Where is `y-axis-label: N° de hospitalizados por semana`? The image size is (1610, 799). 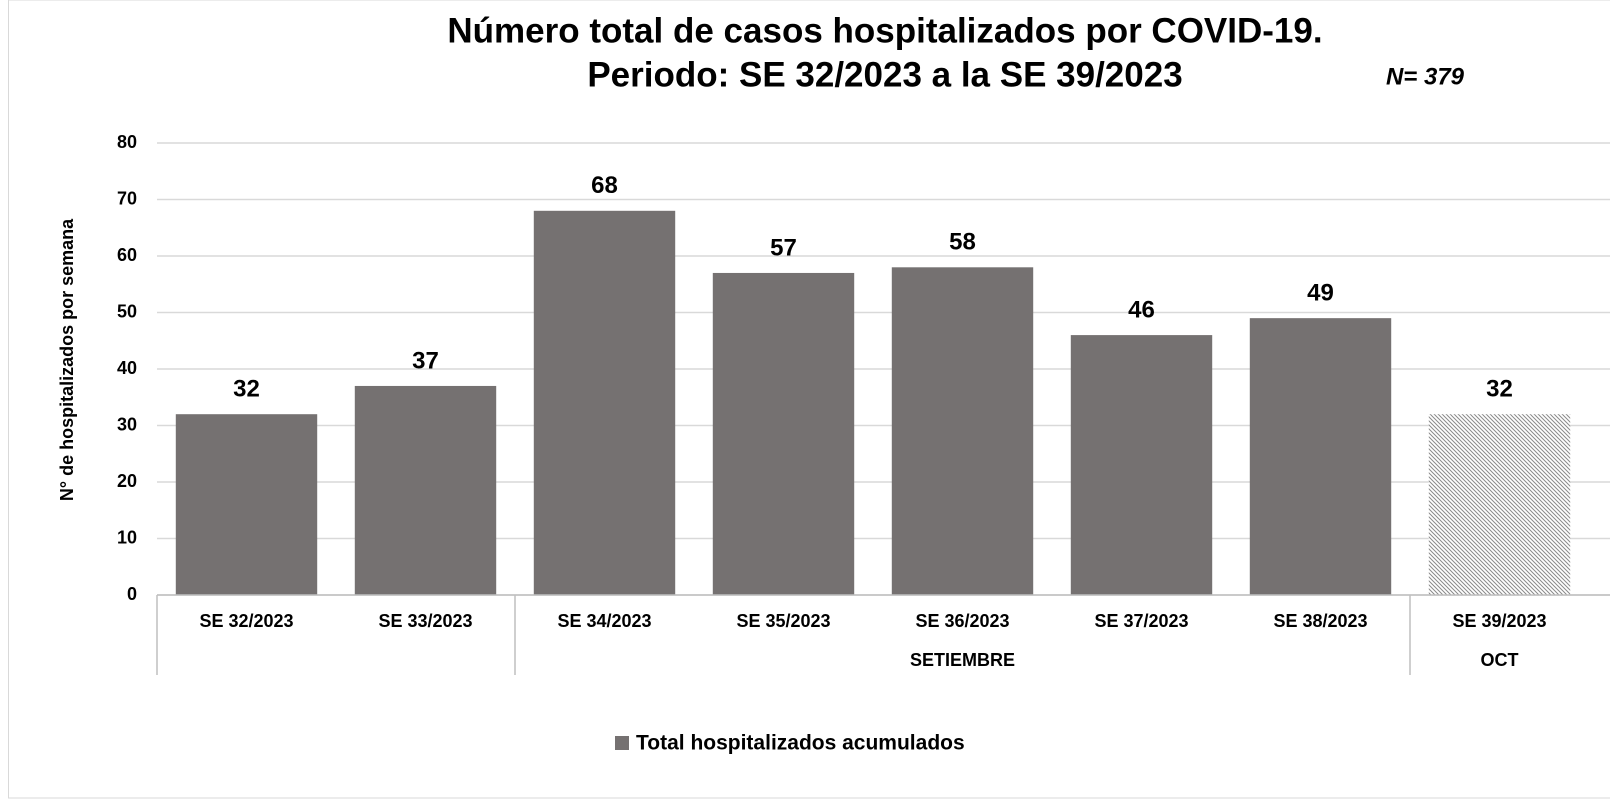 y-axis-label: N° de hospitalizados por semana is located at coordinates (67, 359).